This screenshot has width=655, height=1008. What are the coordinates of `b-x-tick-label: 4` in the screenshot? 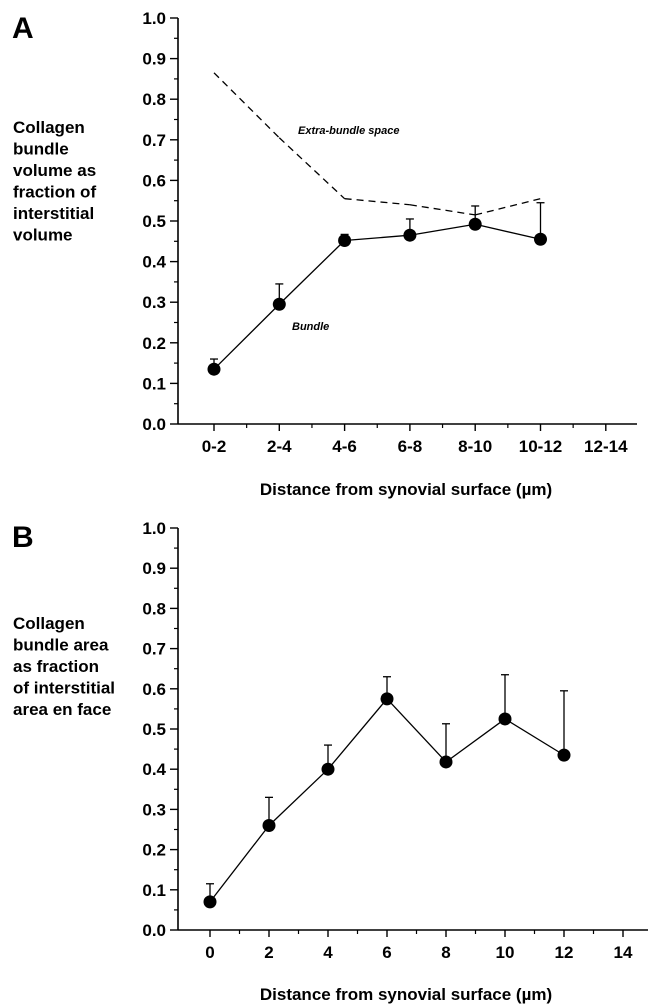 It's located at (328, 952).